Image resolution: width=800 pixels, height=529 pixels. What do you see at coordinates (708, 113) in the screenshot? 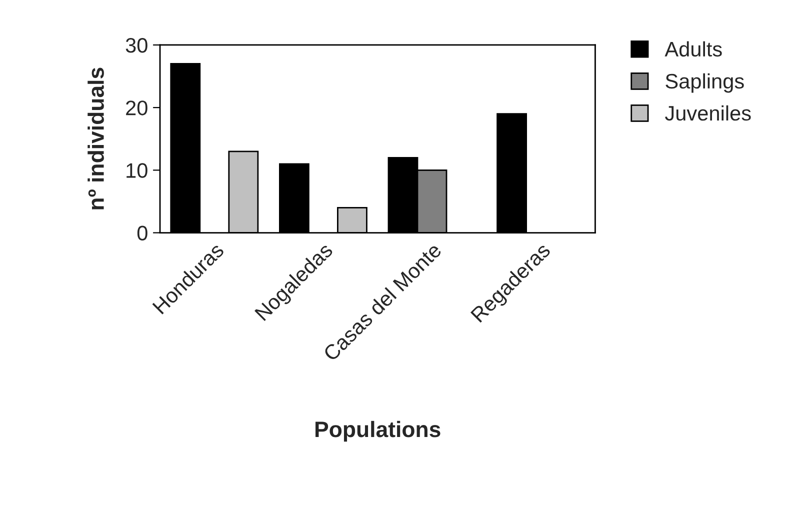
I see `legend-label: Juveniles` at bounding box center [708, 113].